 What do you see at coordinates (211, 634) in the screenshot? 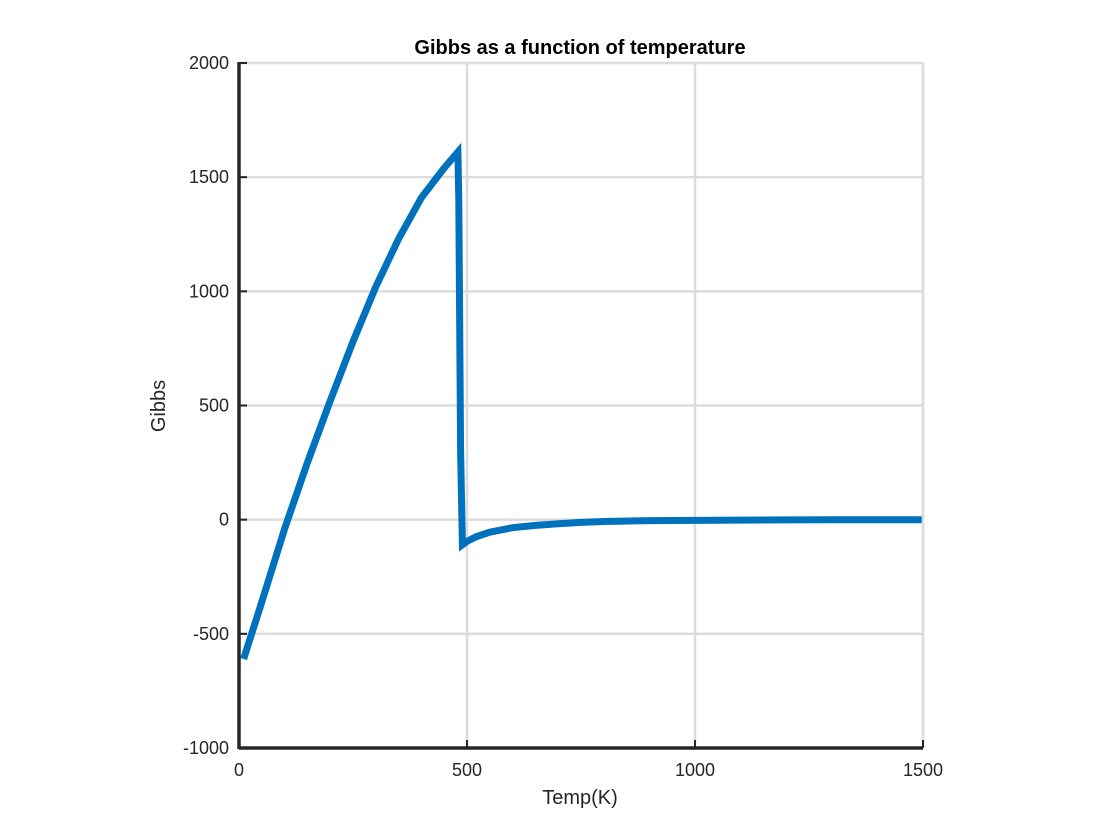
I see `y-tick-label: -500` at bounding box center [211, 634].